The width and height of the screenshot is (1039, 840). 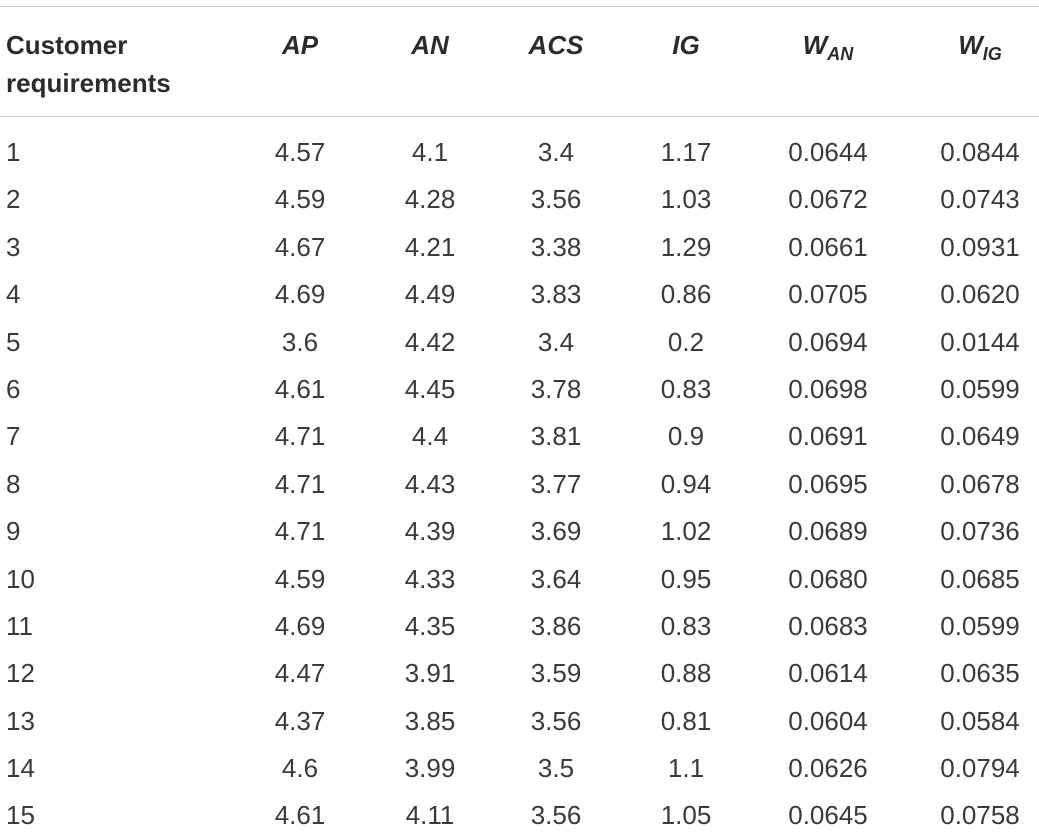 What do you see at coordinates (13, 483) in the screenshot?
I see `cell-requirement: 8` at bounding box center [13, 483].